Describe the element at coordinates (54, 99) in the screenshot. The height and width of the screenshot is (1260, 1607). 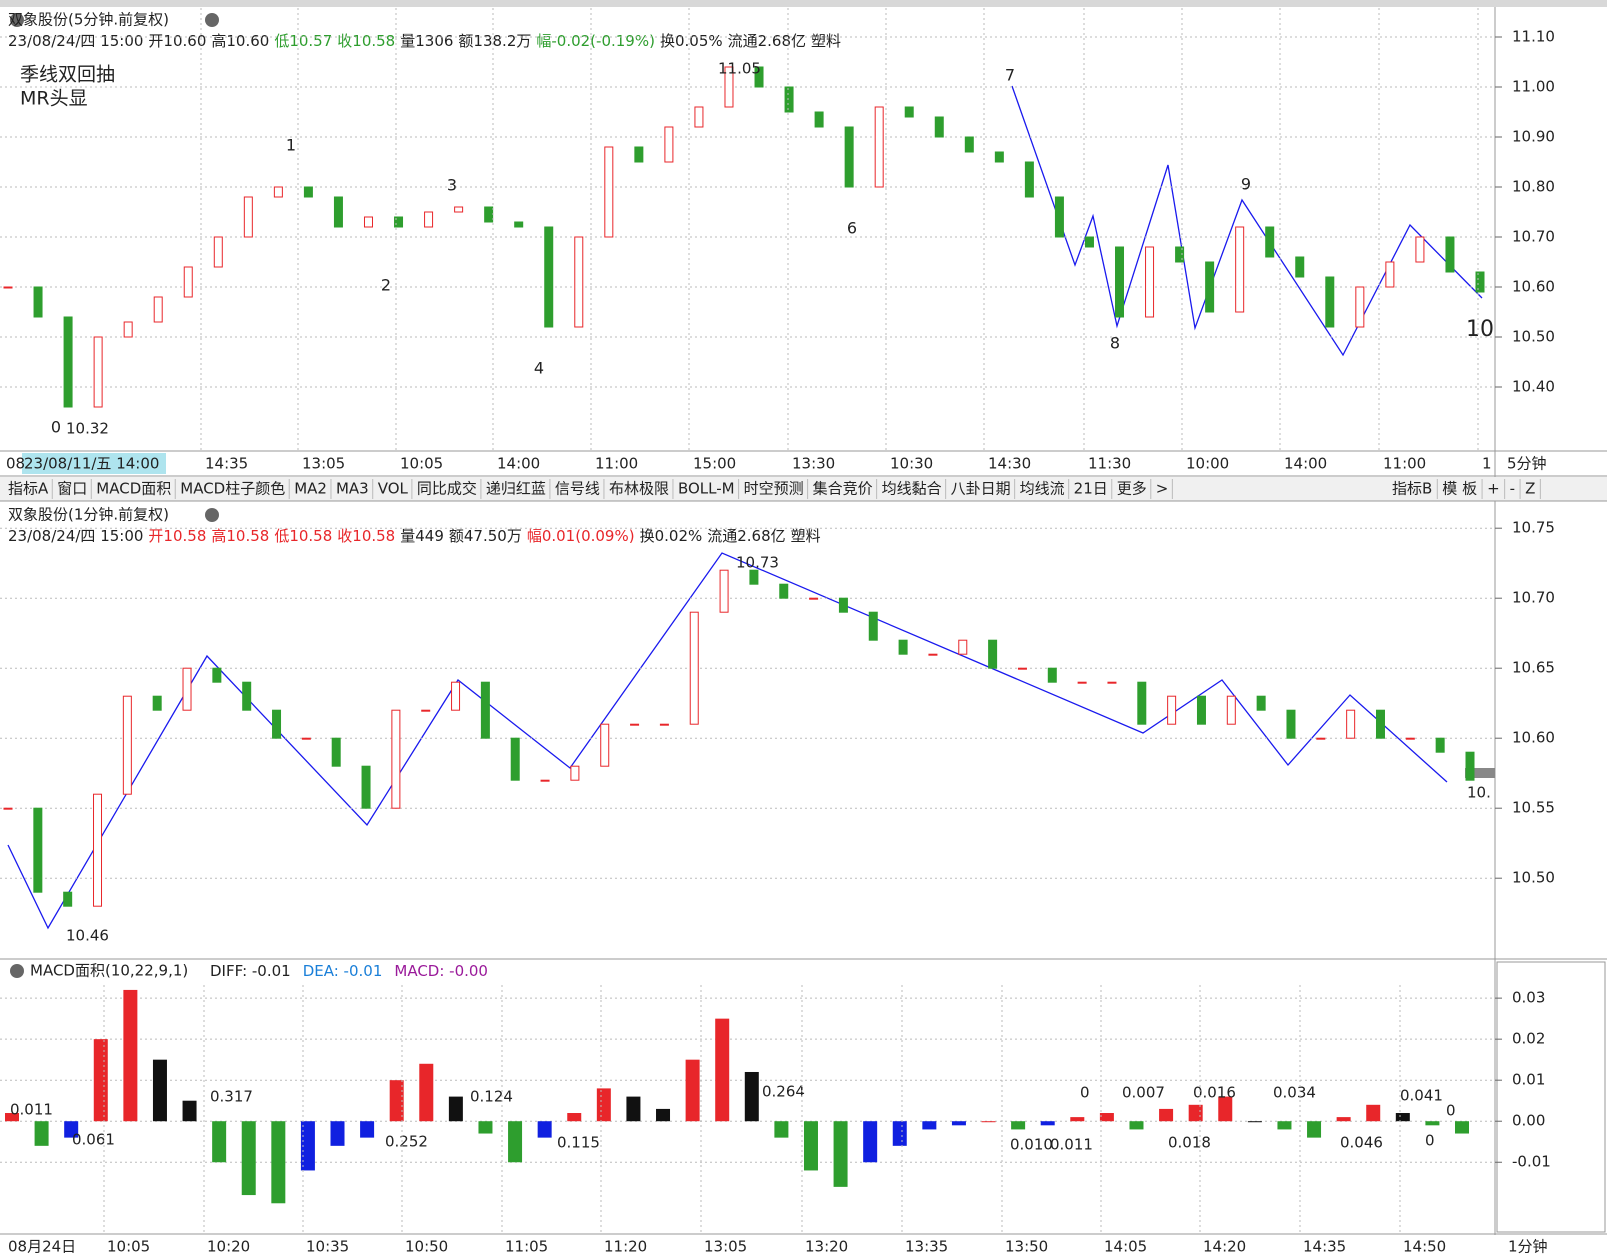
I see `note: MR头显` at that location.